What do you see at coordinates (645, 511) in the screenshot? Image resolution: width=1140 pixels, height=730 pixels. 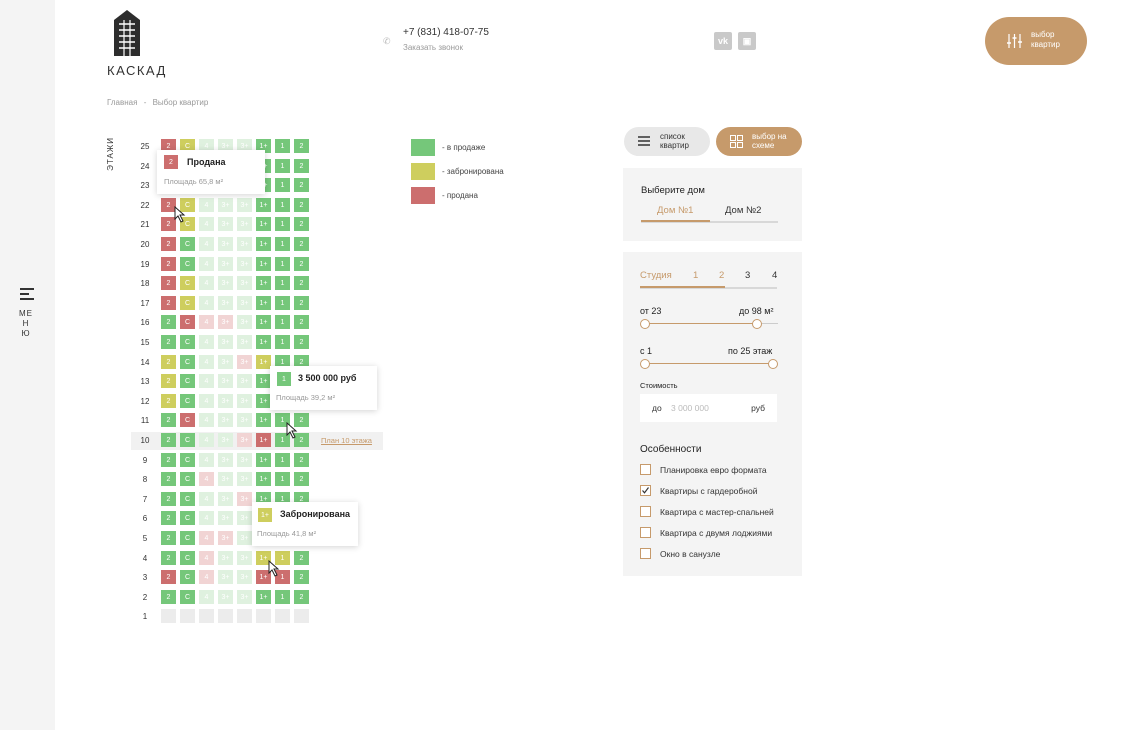 I see `feature-checkbox-master-bedroom` at bounding box center [645, 511].